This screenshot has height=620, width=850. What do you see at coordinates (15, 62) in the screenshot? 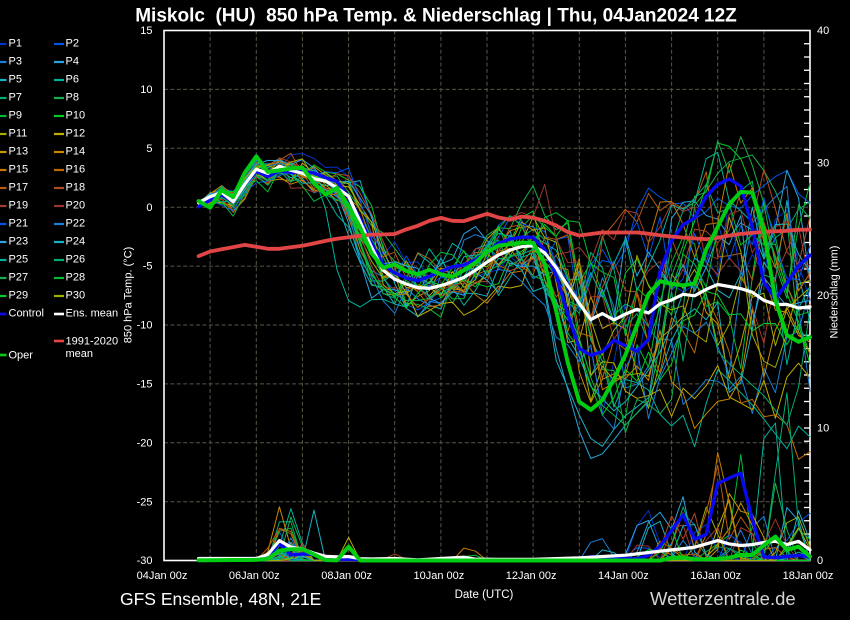
I see `svg-text: P3` at bounding box center [15, 62].